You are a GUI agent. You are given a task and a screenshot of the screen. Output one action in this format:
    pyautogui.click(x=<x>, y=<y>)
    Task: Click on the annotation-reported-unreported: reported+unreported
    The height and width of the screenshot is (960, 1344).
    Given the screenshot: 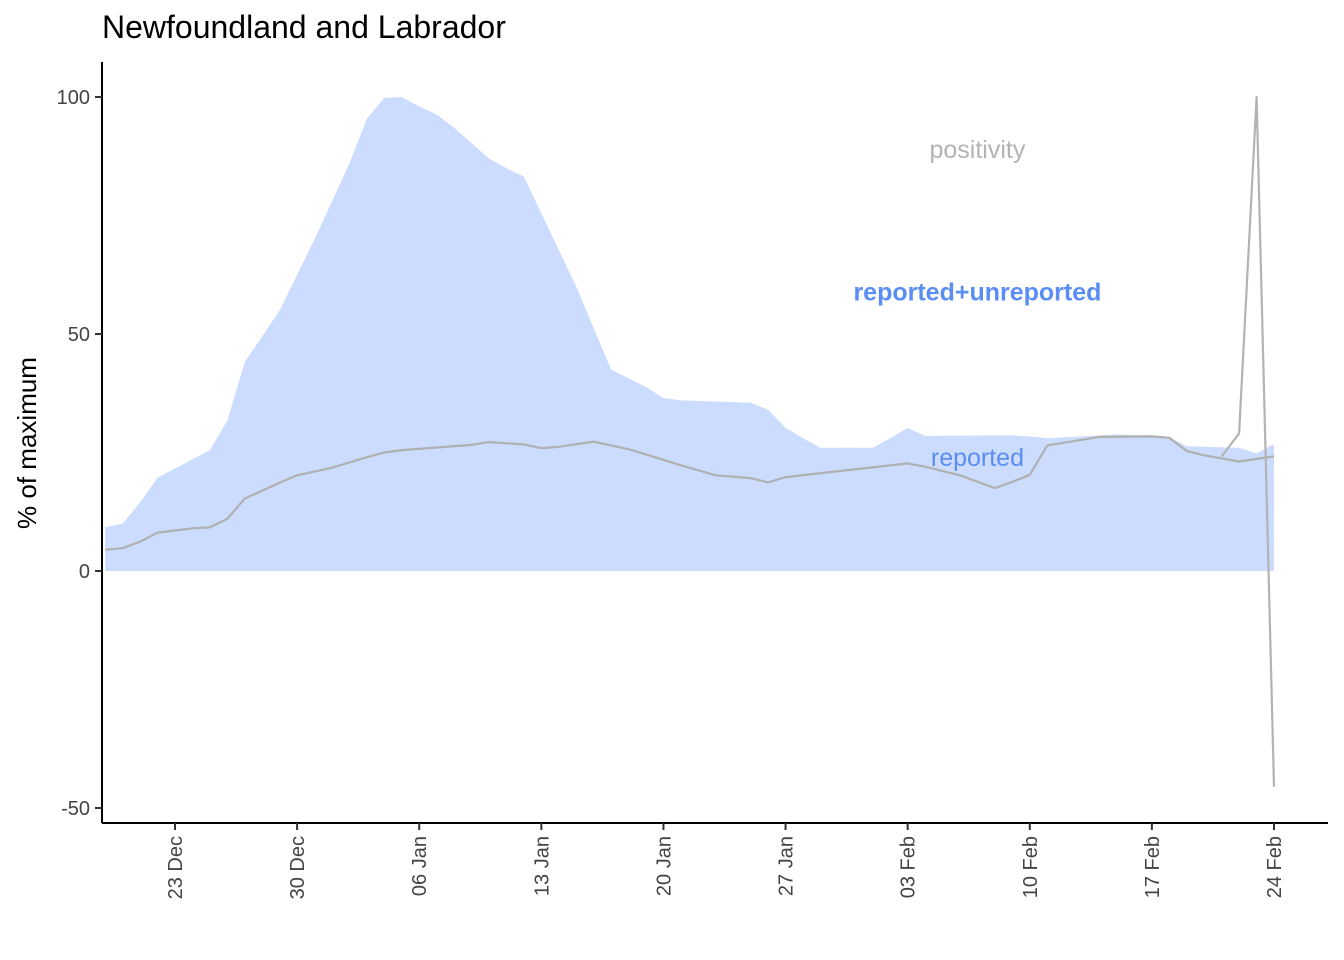 What is the action you would take?
    pyautogui.click(x=977, y=292)
    